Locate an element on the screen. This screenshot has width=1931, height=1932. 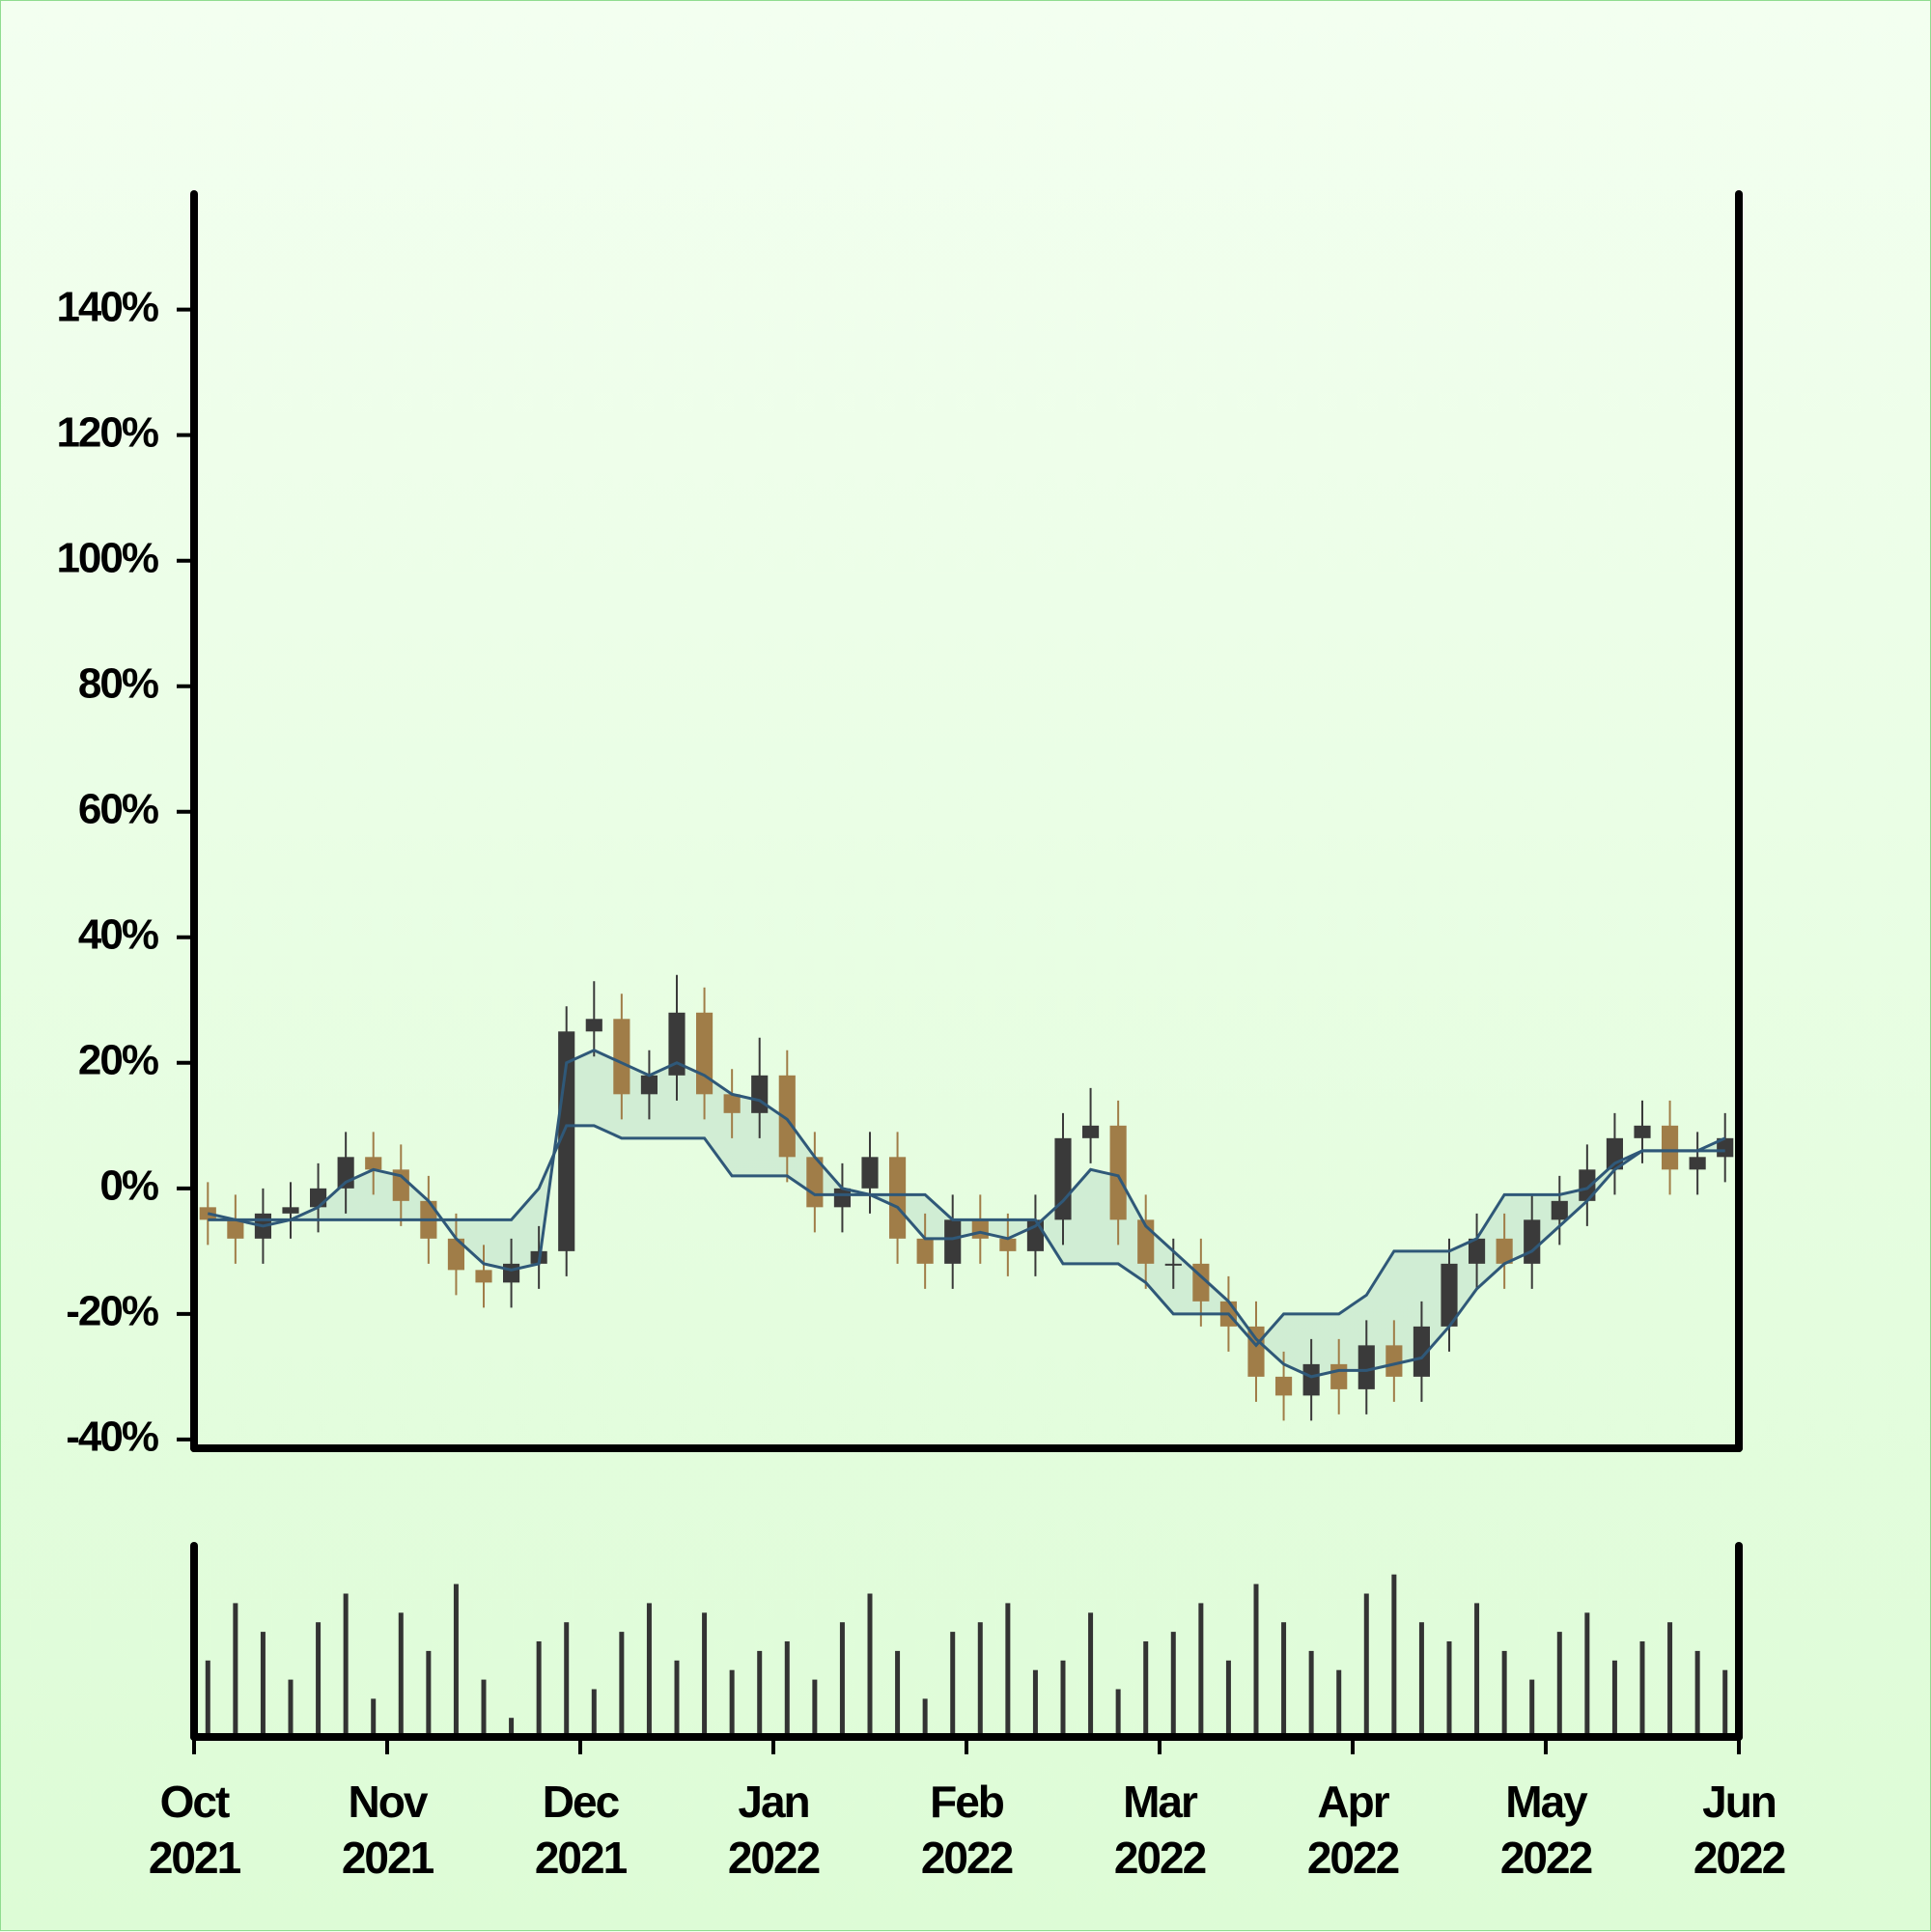
x-tick-label: Oct 2021 is located at coordinates (194, 1830).